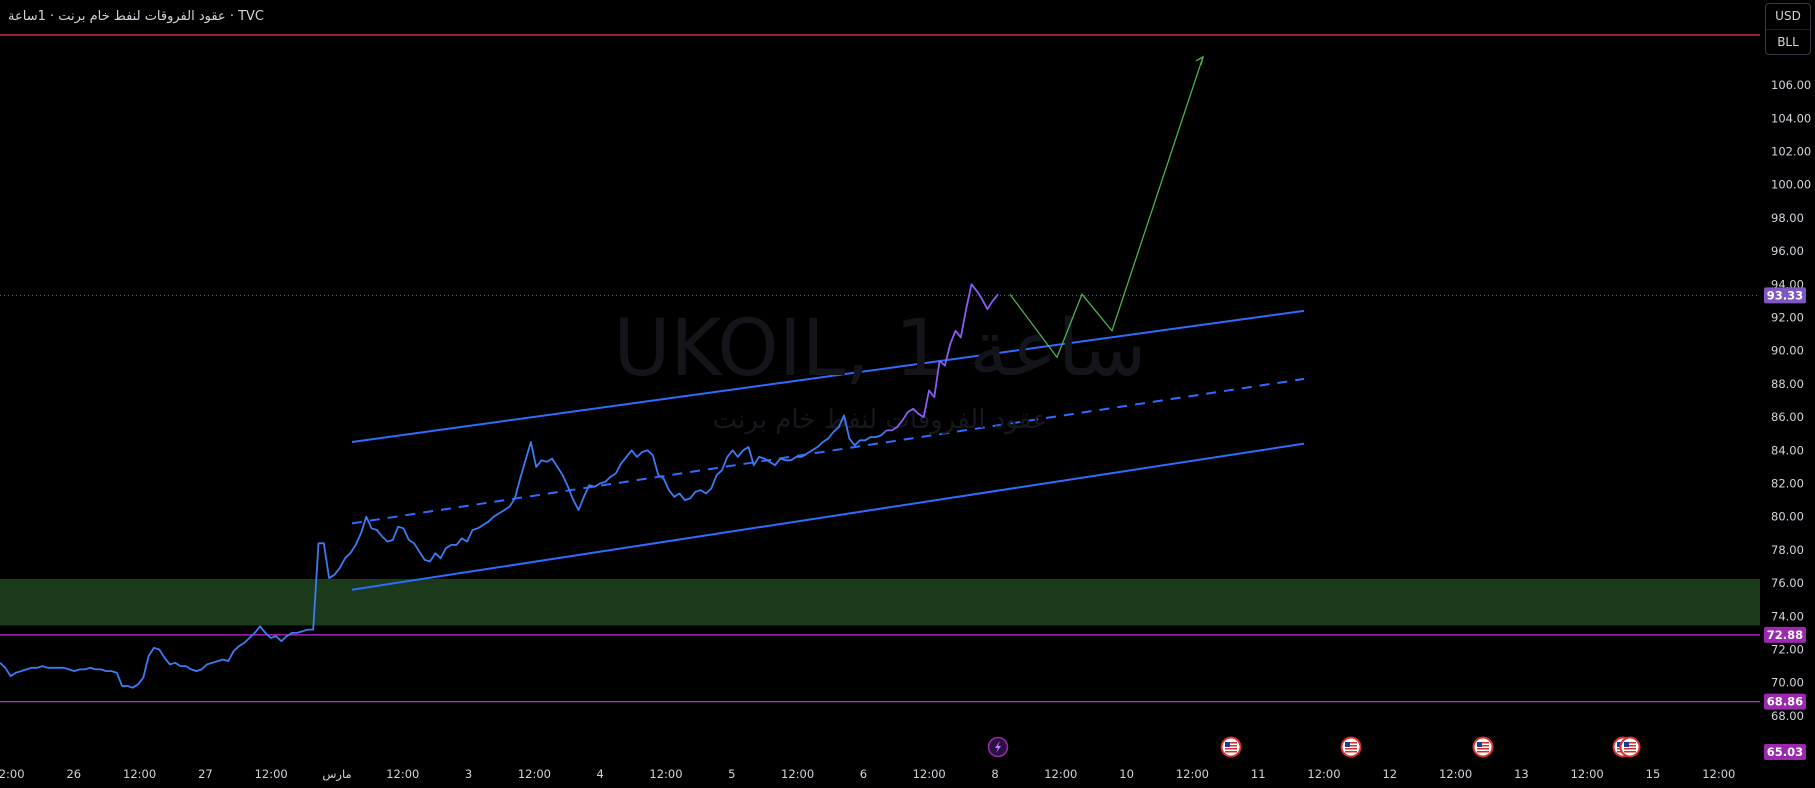 This screenshot has height=788, width=1815. Describe the element at coordinates (73, 774) in the screenshot. I see `x-tick-label: 26` at that location.